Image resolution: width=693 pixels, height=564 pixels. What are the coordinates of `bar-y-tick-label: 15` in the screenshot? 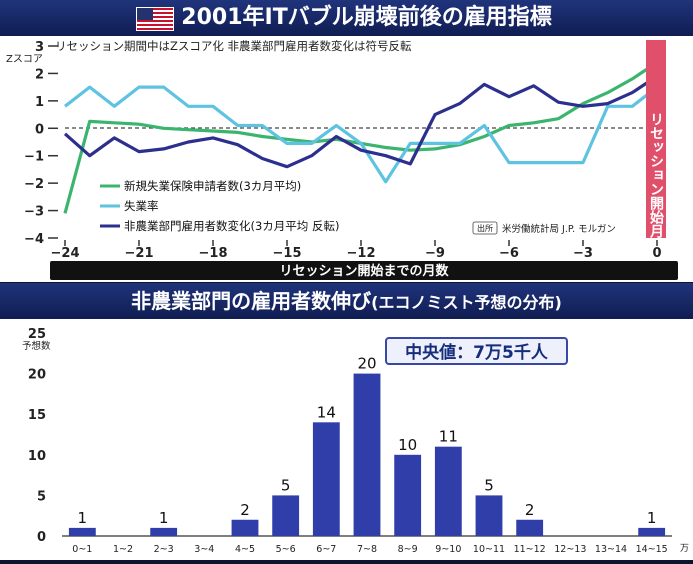 It's located at (37, 415).